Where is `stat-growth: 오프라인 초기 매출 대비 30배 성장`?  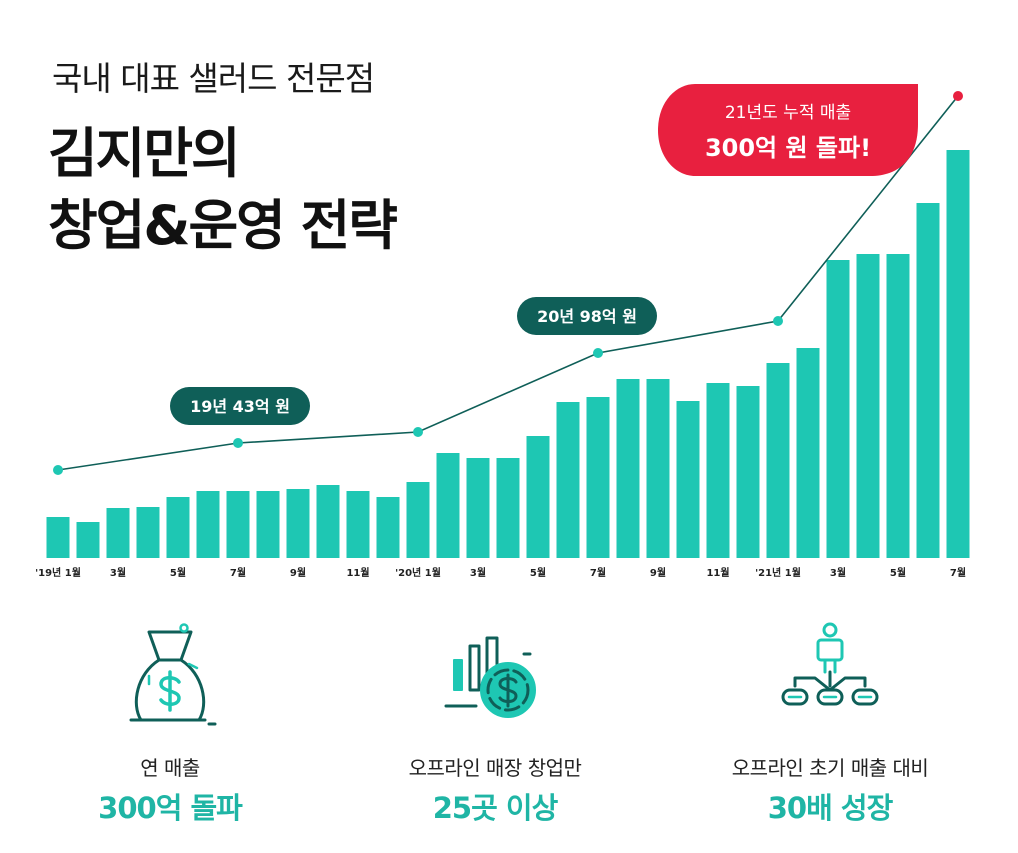 stat-growth: 오프라인 초기 매출 대비 30배 성장 is located at coordinates (830, 723).